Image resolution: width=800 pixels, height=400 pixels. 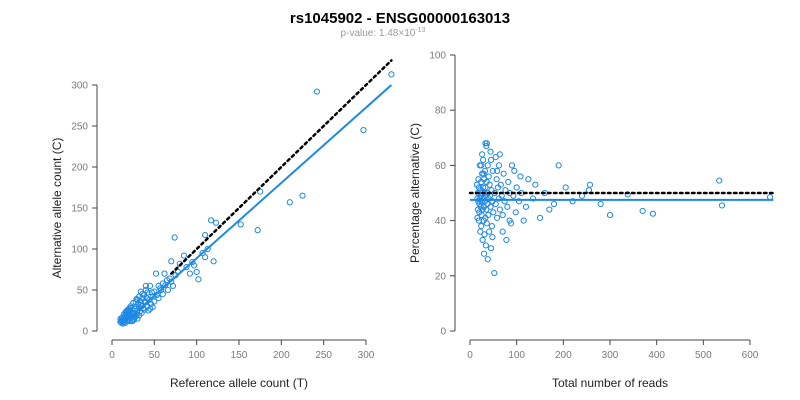 What do you see at coordinates (750, 355) in the screenshot?
I see `x-tick-label: 600` at bounding box center [750, 355].